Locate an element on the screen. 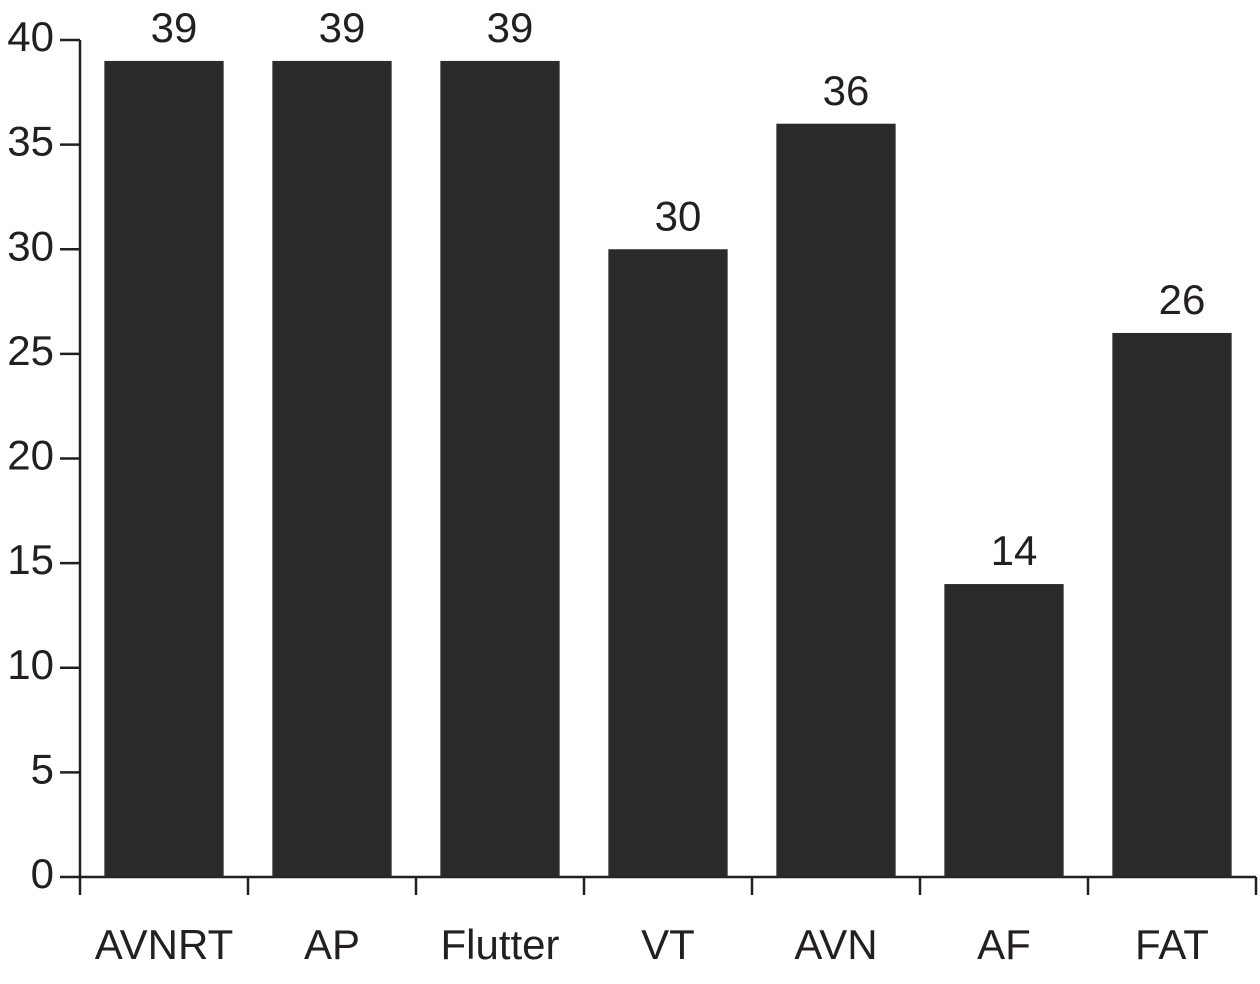 Image resolution: width=1260 pixels, height=984 pixels. x-tick-label: VT is located at coordinates (668, 944).